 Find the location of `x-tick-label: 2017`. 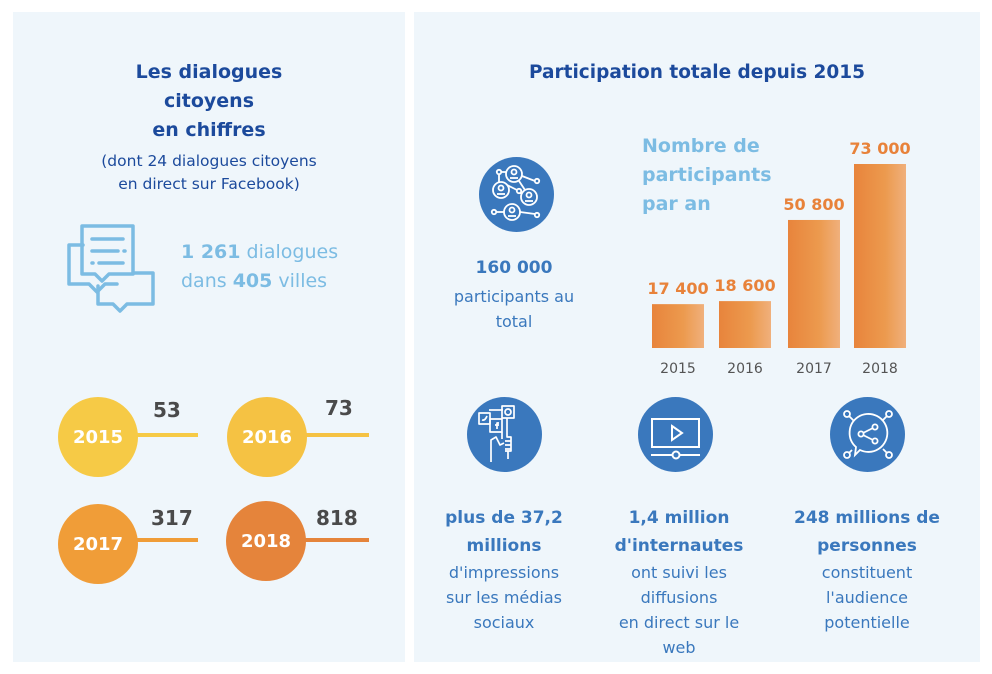

x-tick-label: 2017 is located at coordinates (814, 369).